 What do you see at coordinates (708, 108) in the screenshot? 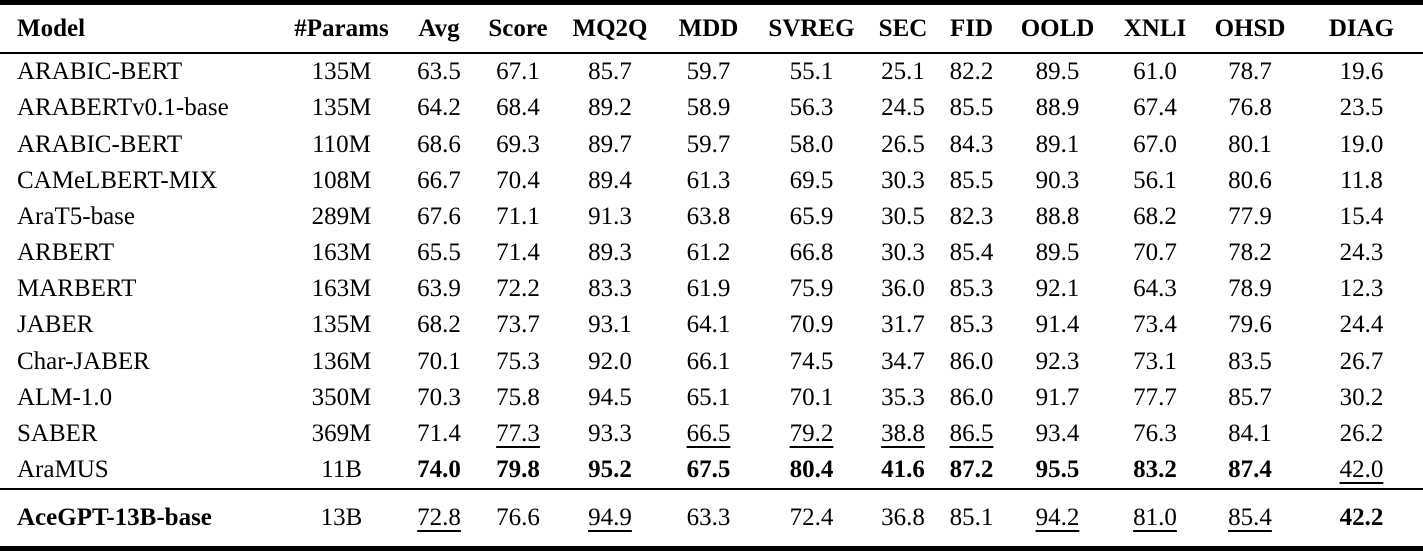
I see `value-cell-mdd: 58.9` at bounding box center [708, 108].